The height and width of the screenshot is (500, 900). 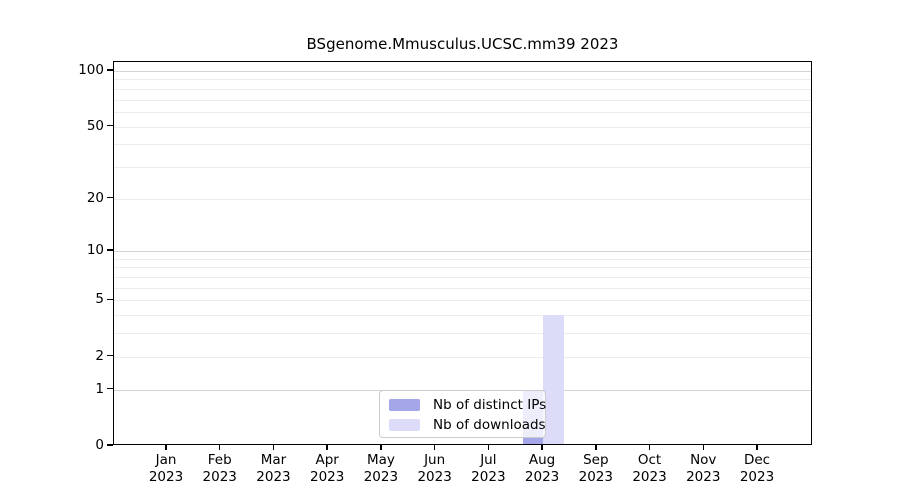 I want to click on legend: Nb of distinct IPs Nb of downloads, so click(x=462, y=414).